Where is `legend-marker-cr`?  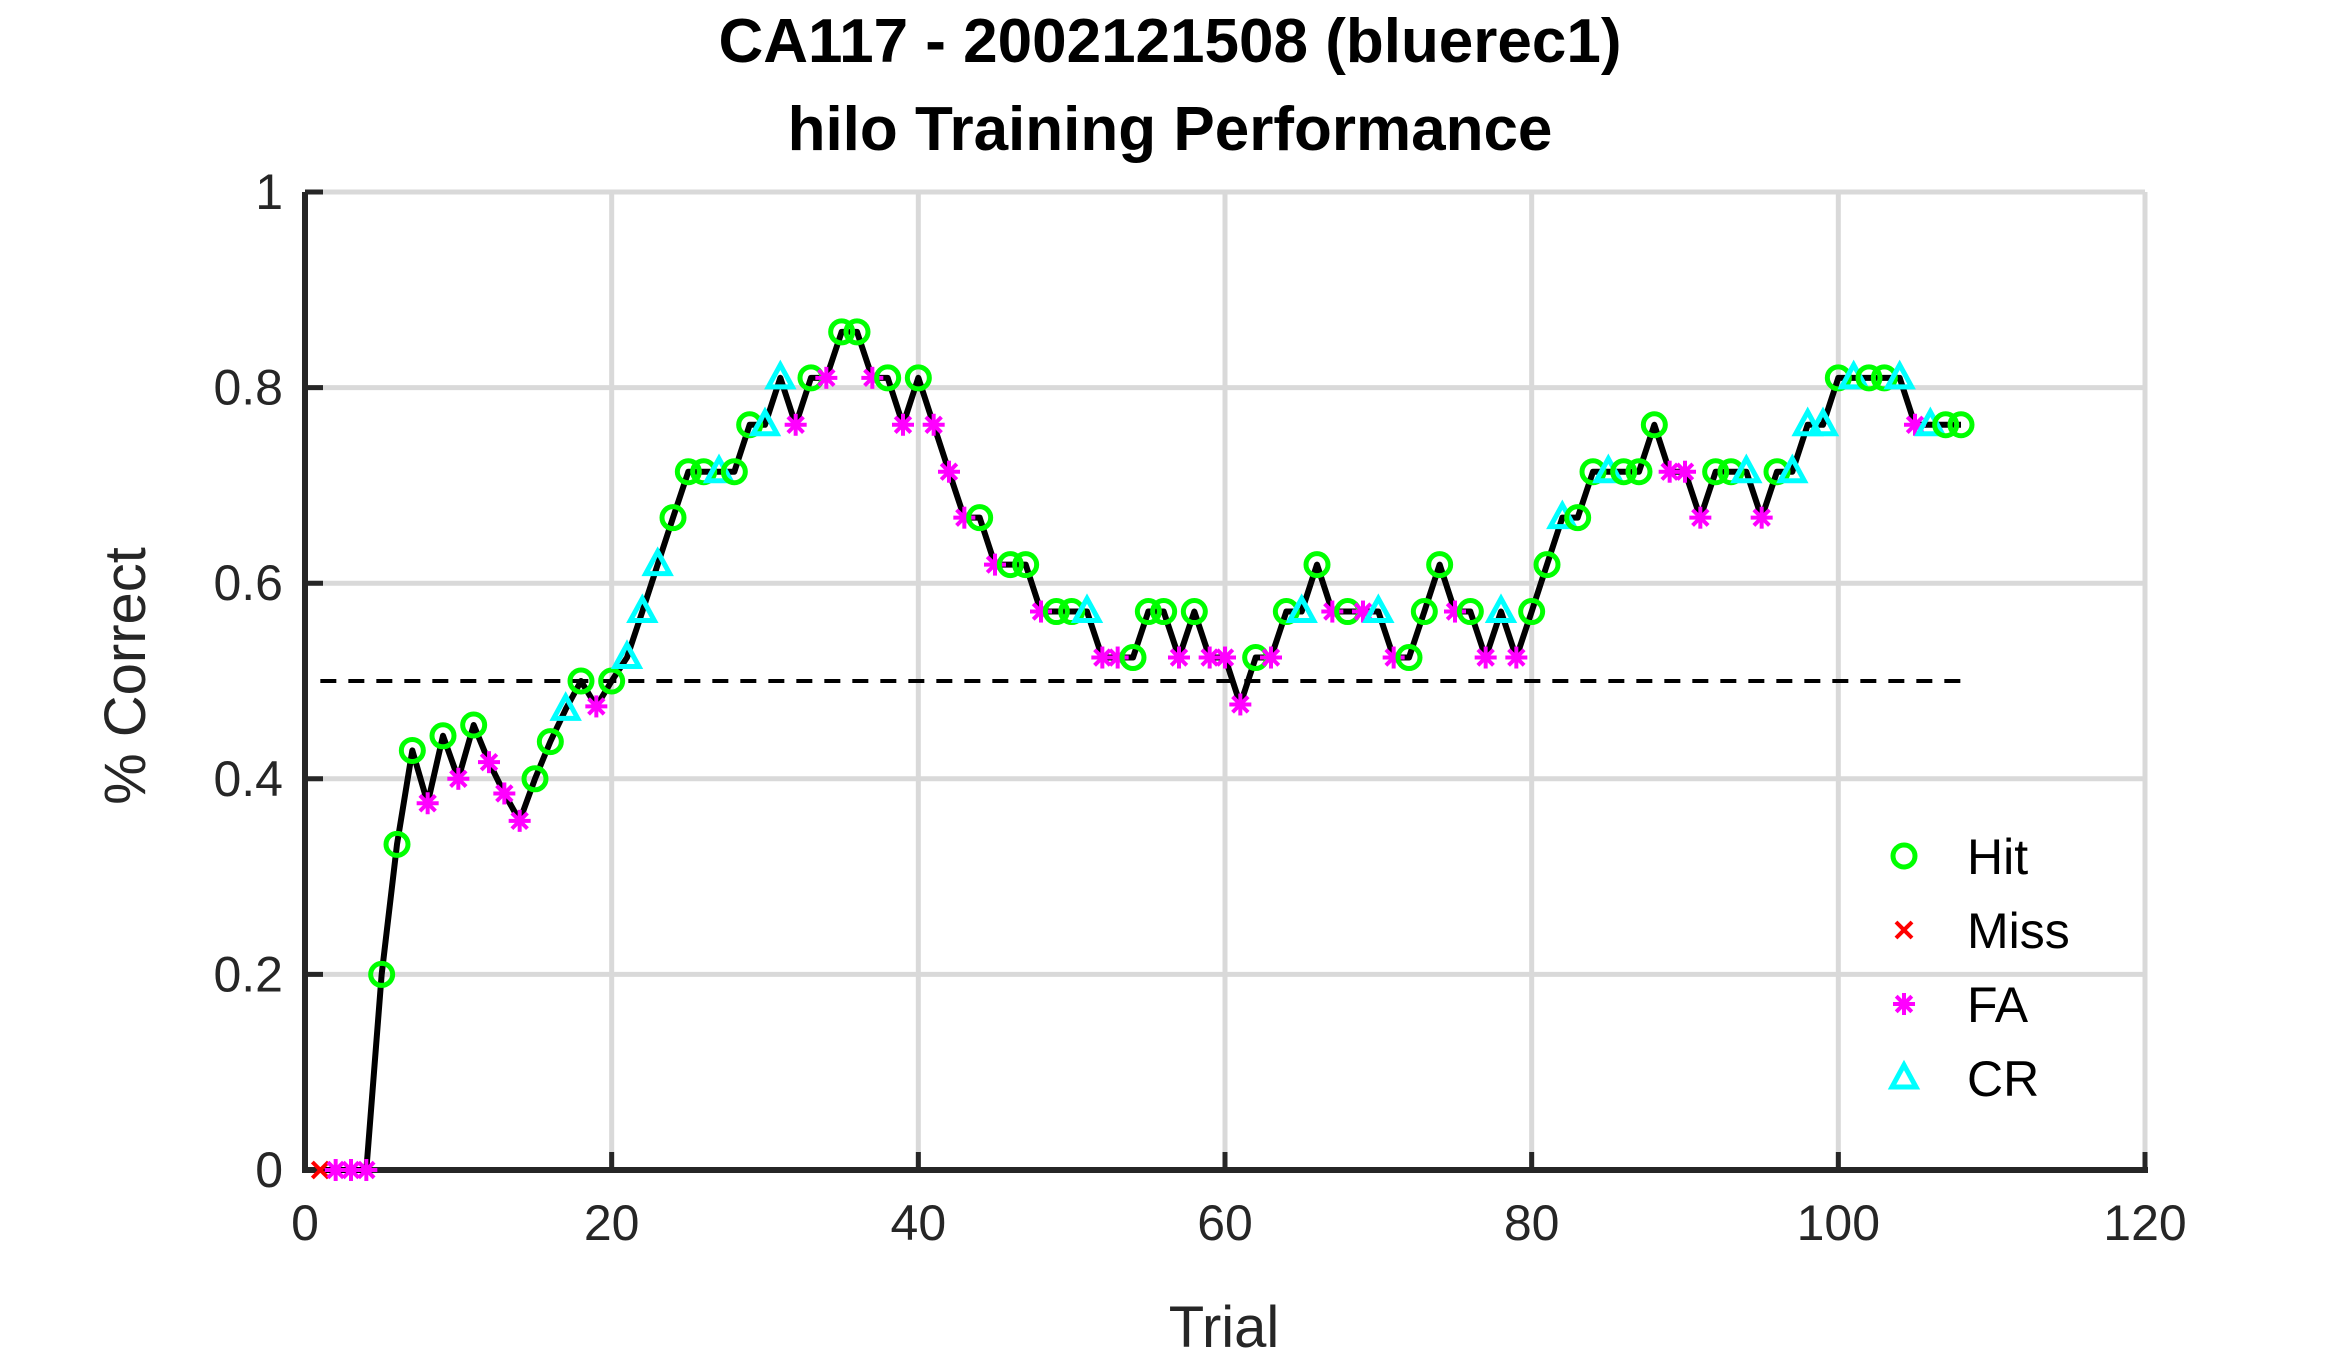
legend-marker-cr is located at coordinates (1904, 1074).